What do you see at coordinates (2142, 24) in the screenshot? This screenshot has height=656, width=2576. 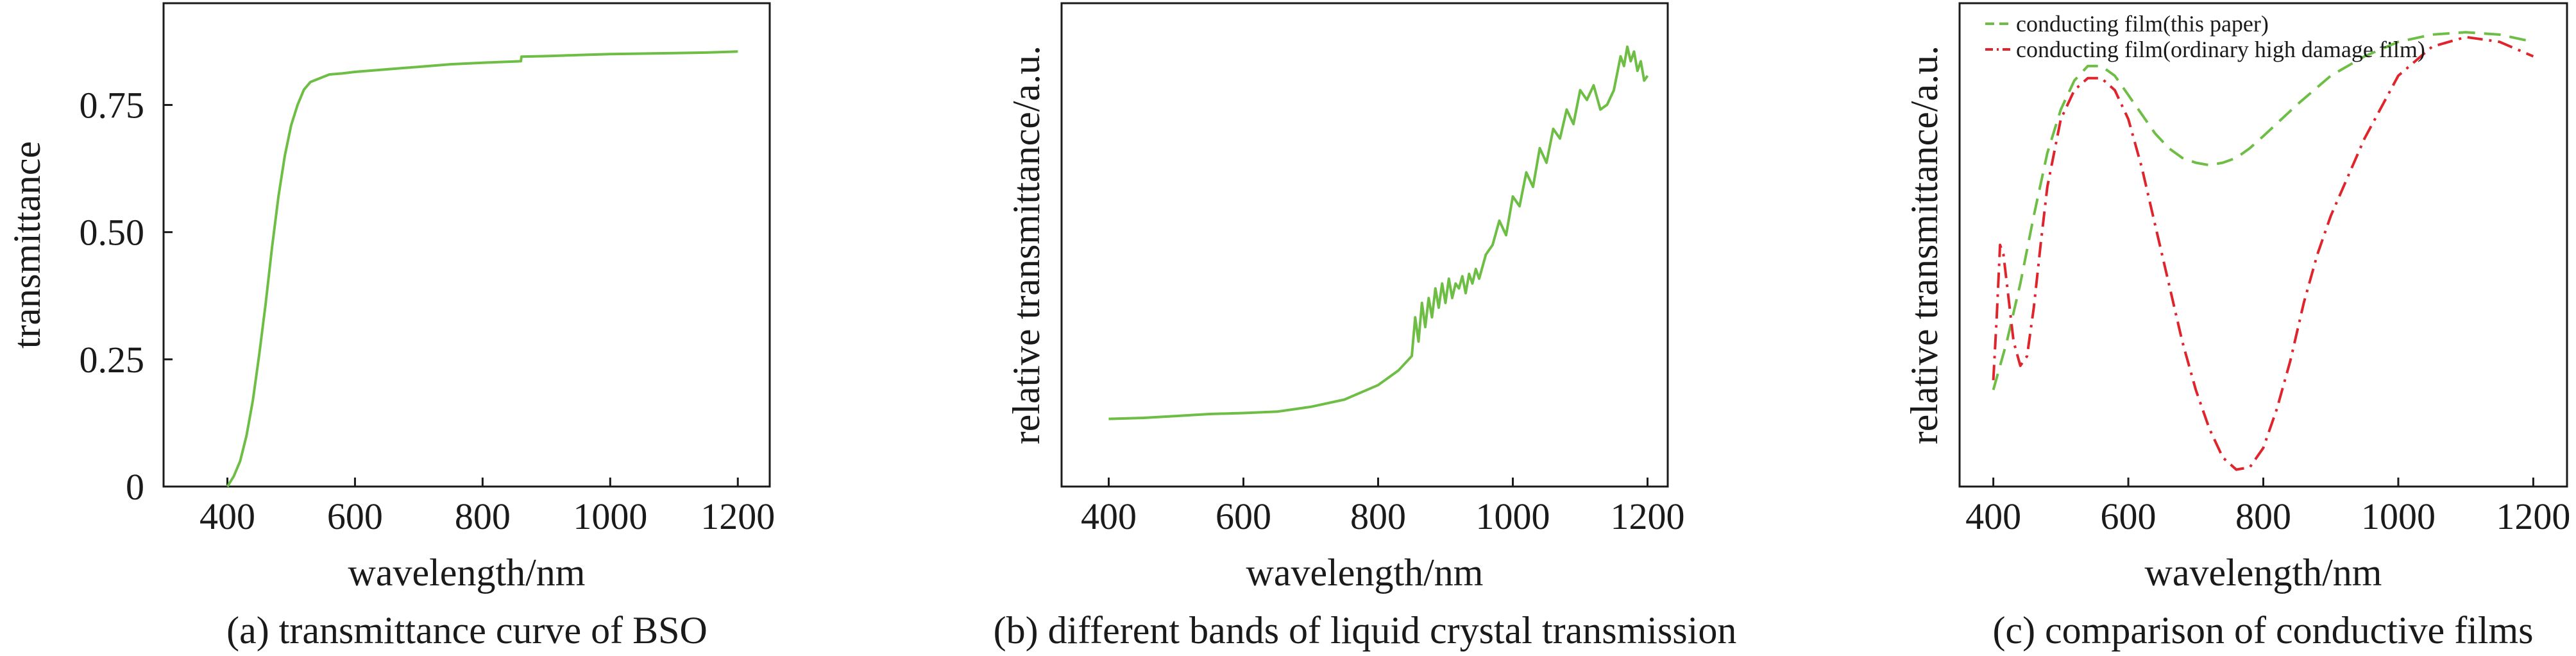 I see `legend-entry: conducting film(this paper)` at bounding box center [2142, 24].